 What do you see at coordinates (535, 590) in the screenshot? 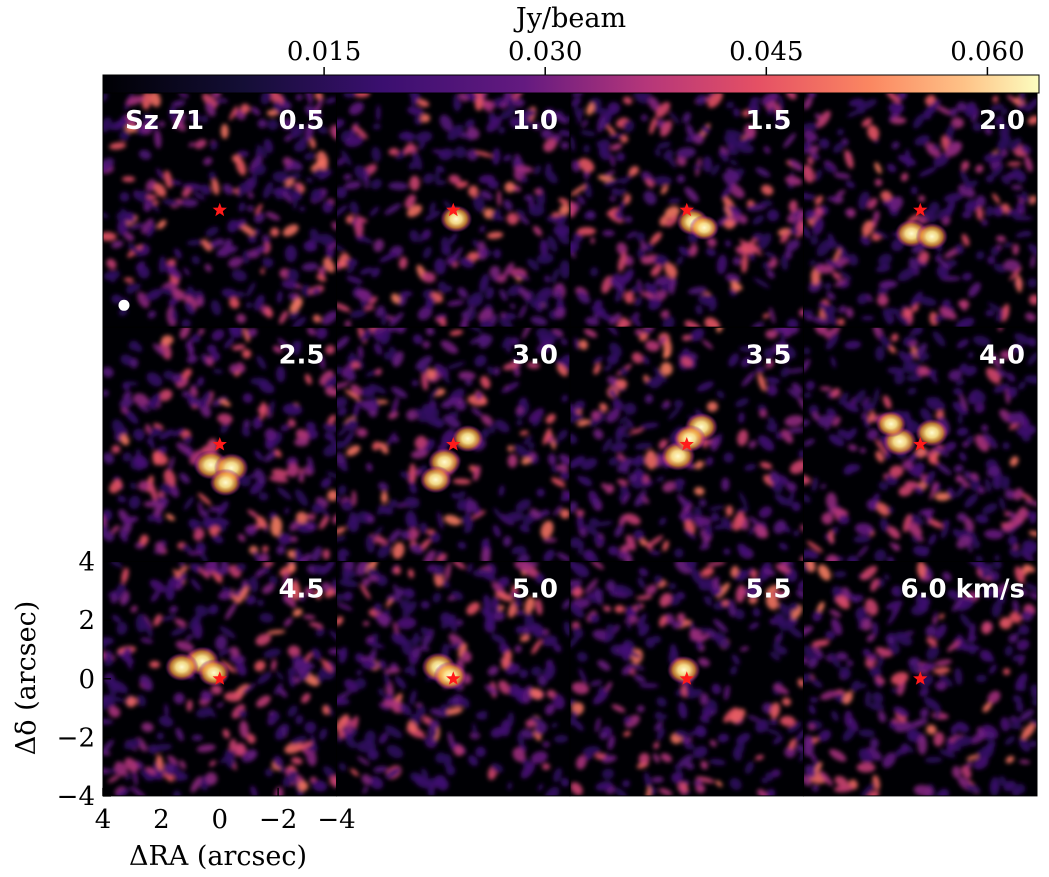
I see `velocity-label: 5.0` at bounding box center [535, 590].